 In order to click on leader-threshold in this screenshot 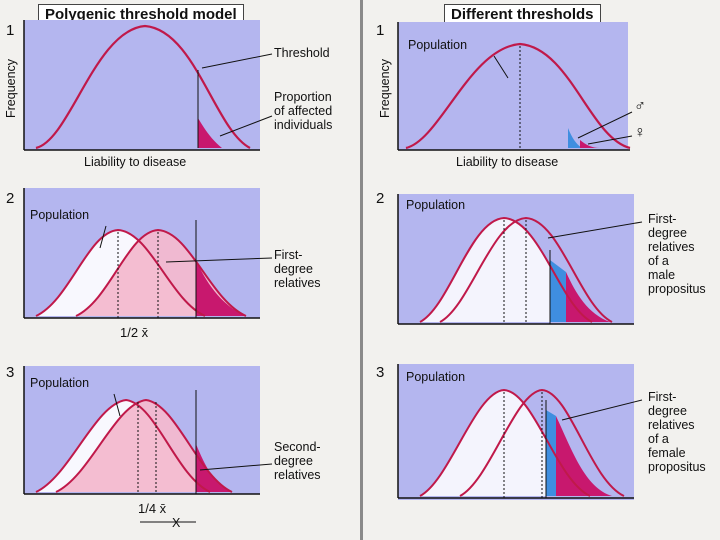, I will do `click(237, 61)`.